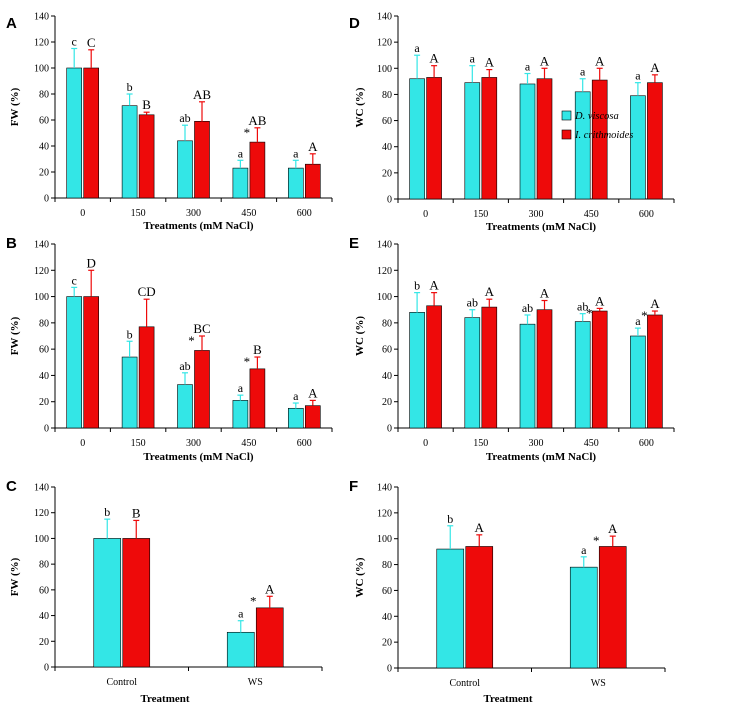 The image size is (737, 713). I want to click on bar-i-crithmoides-ws, so click(612, 607).